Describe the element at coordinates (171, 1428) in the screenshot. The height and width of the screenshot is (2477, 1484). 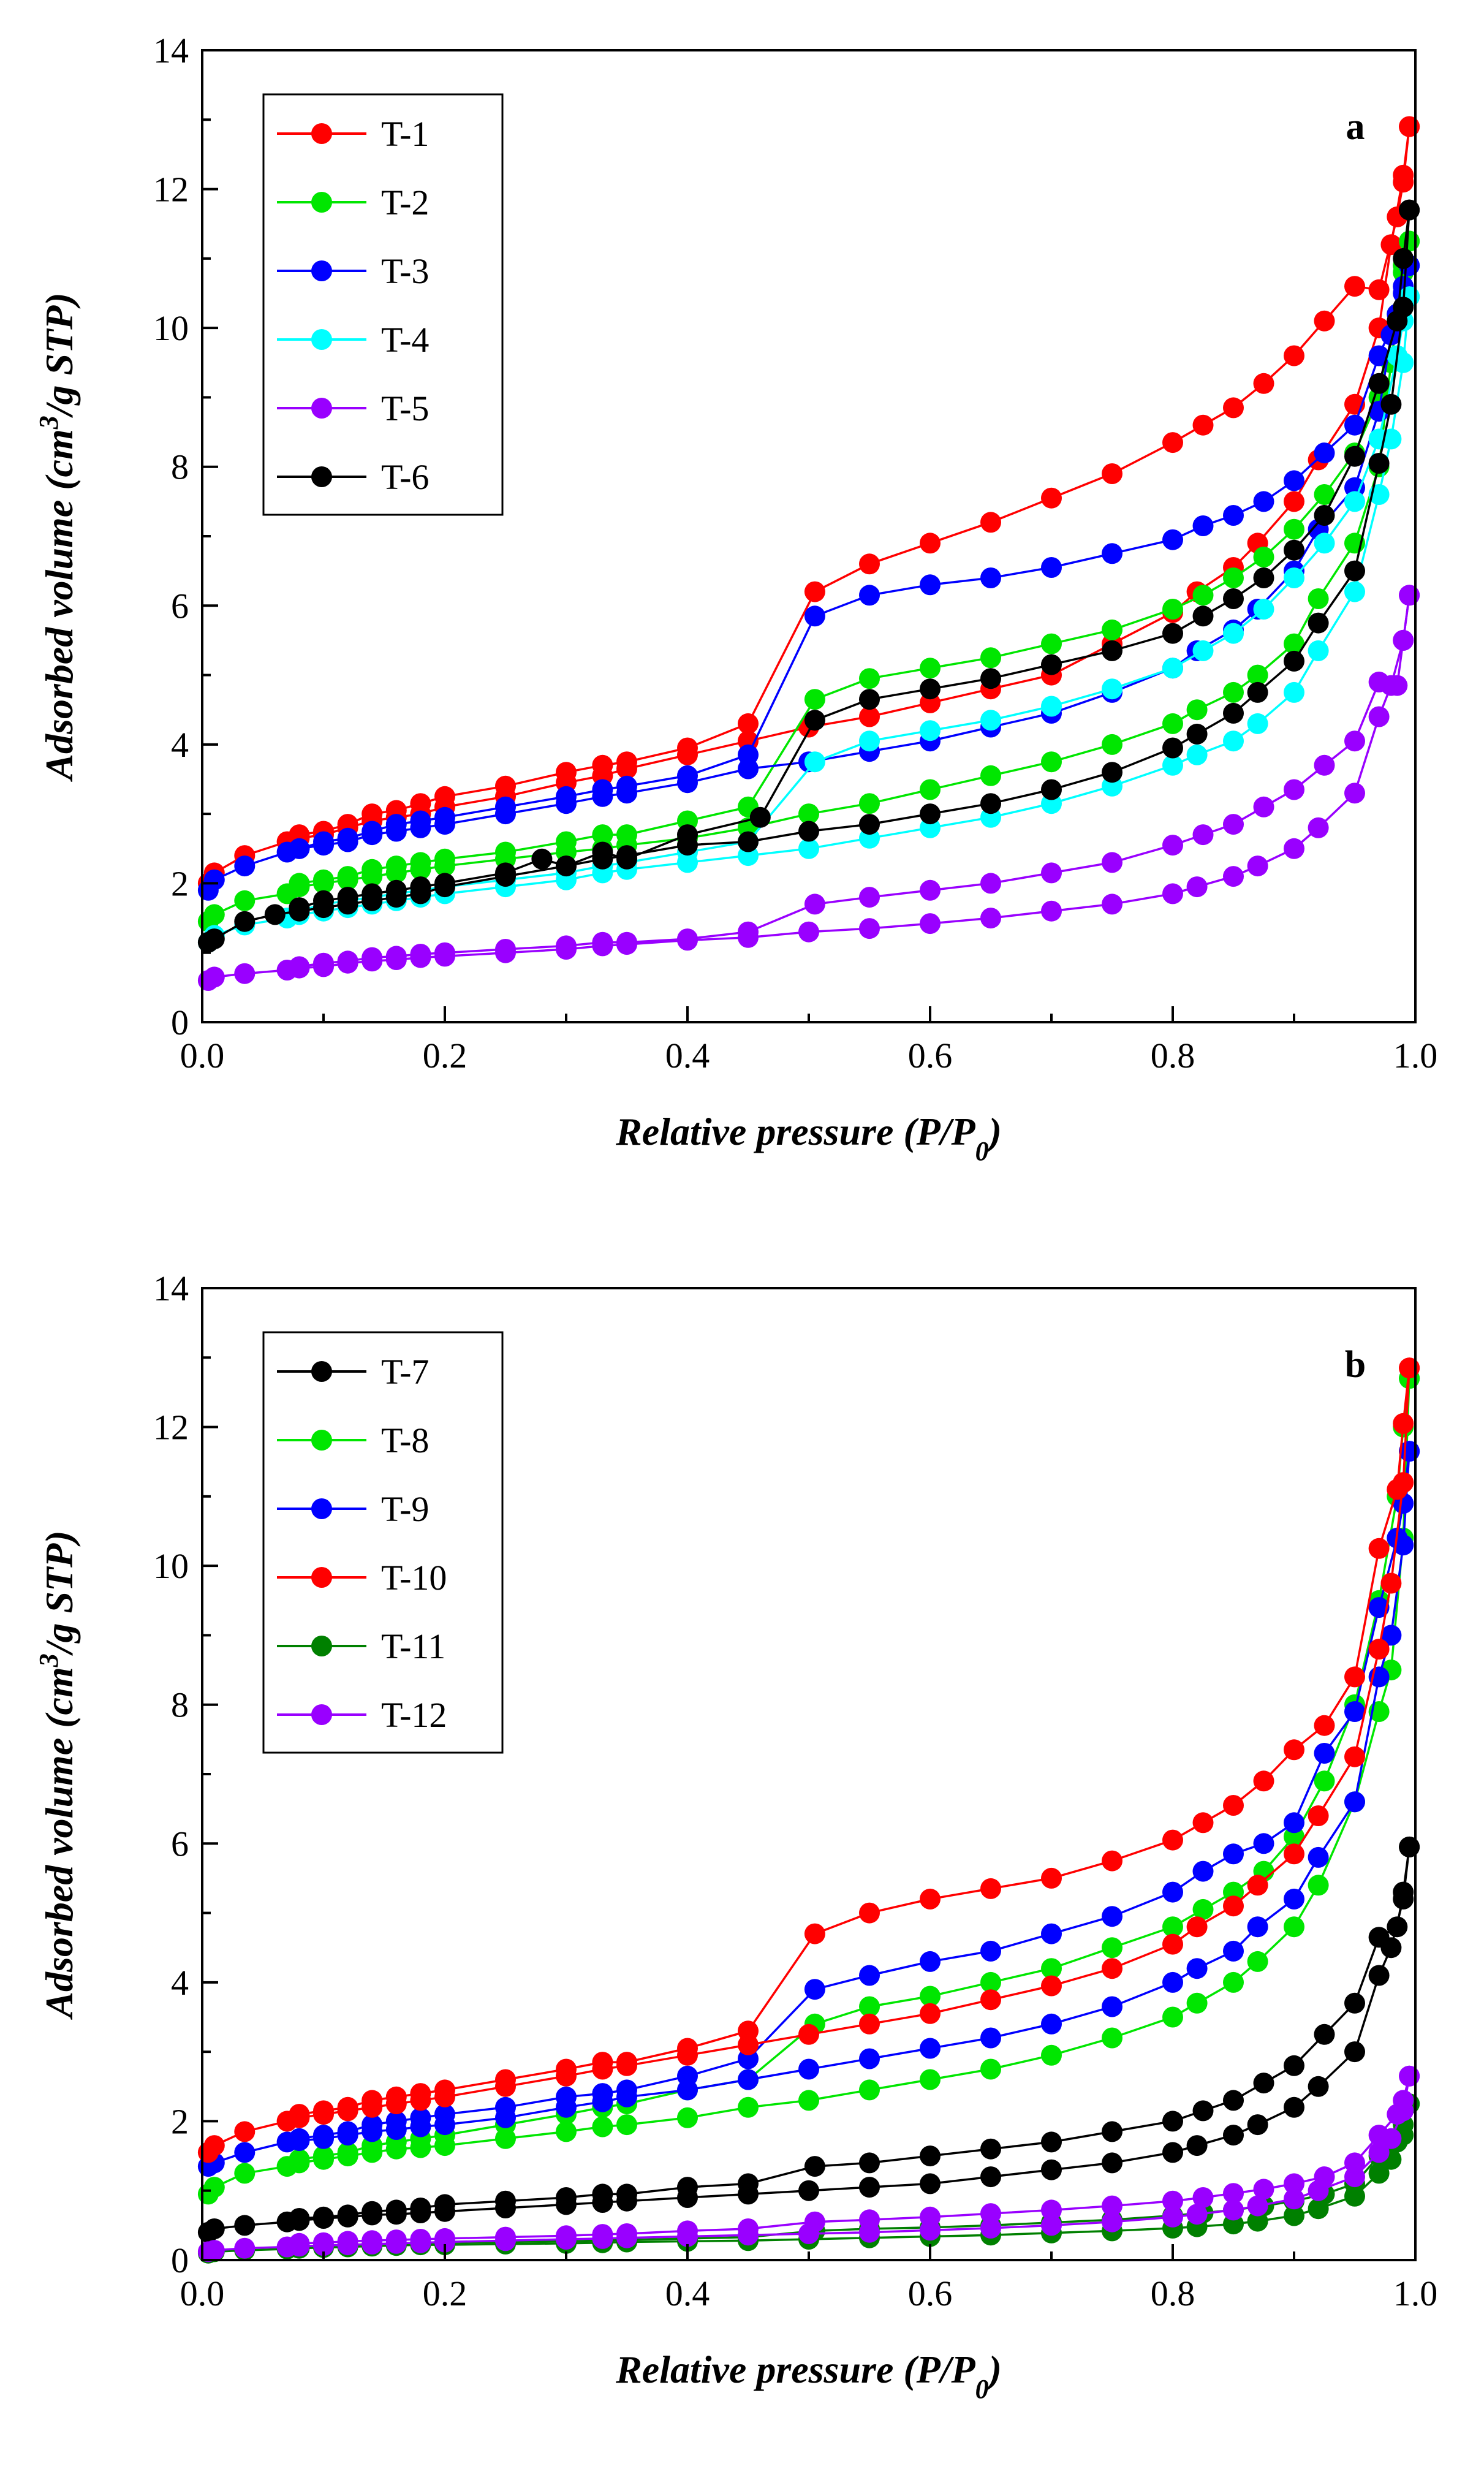
I see `y-tick-label: 12` at that location.